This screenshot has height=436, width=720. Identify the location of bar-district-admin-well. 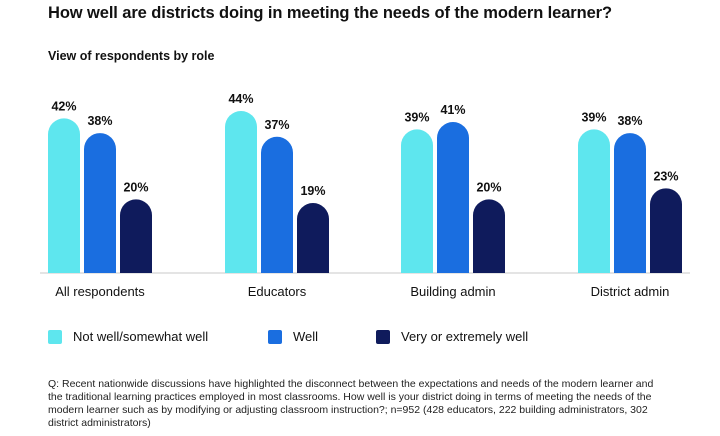
(630, 203).